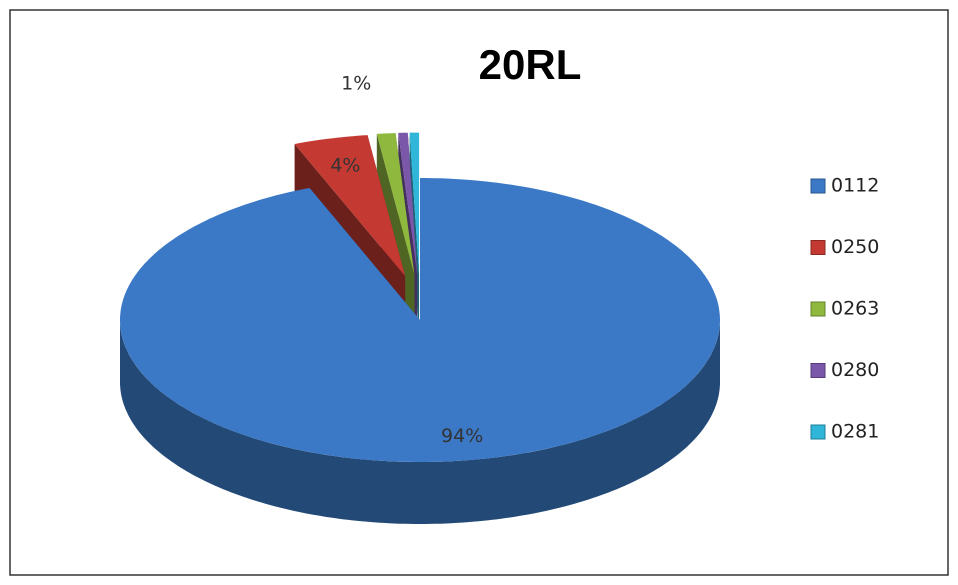  I want to click on chart-title: 20RL, so click(530, 64).